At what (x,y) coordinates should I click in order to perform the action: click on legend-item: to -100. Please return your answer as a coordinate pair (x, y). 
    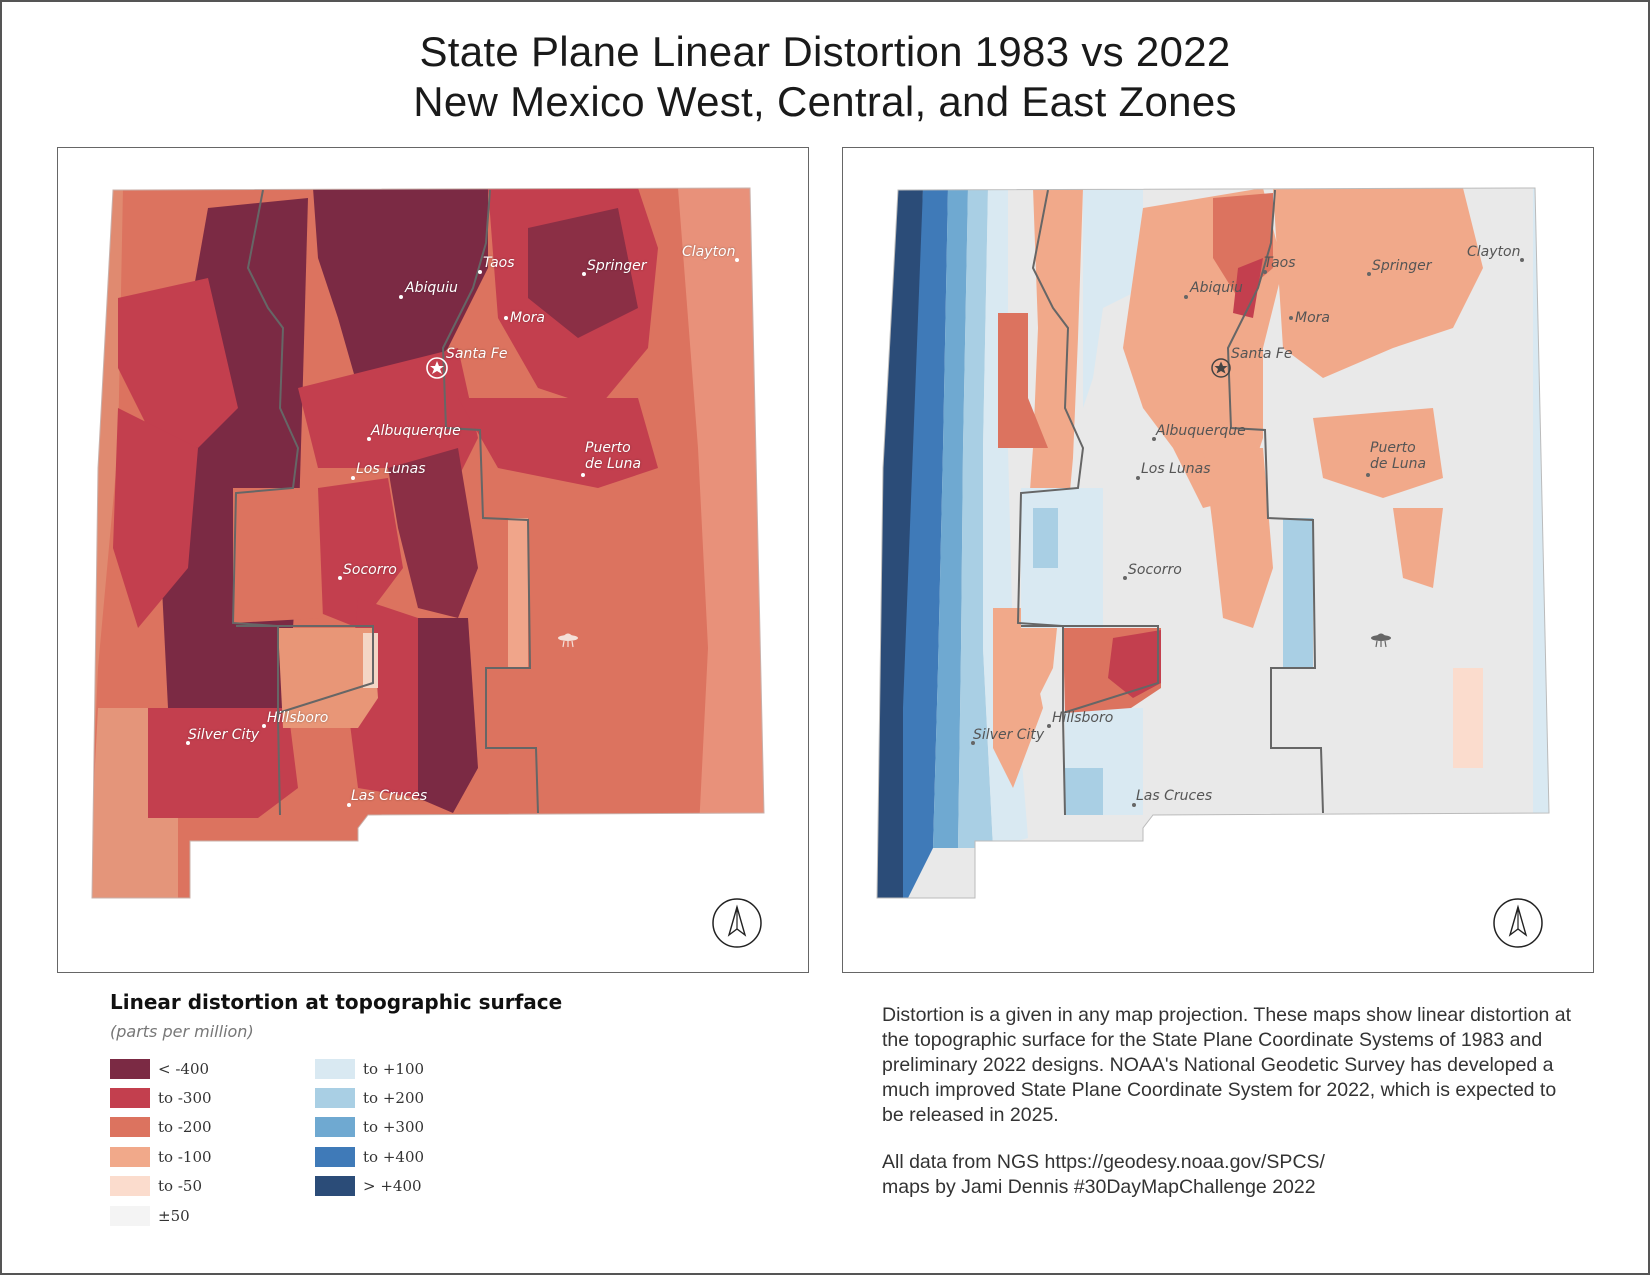
    Looking at the image, I should click on (161, 1157).